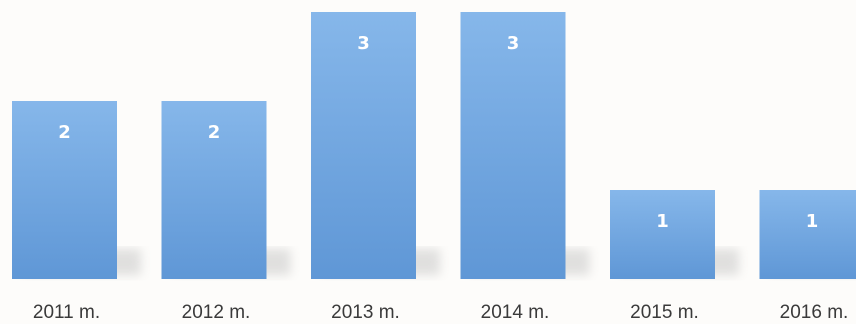 Image resolution: width=856 pixels, height=324 pixels. I want to click on data-label-2: 2, so click(214, 132).